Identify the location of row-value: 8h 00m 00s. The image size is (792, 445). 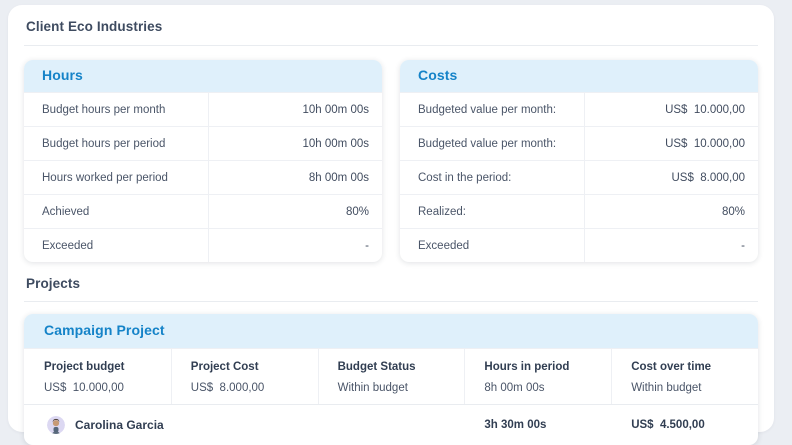
(338, 177).